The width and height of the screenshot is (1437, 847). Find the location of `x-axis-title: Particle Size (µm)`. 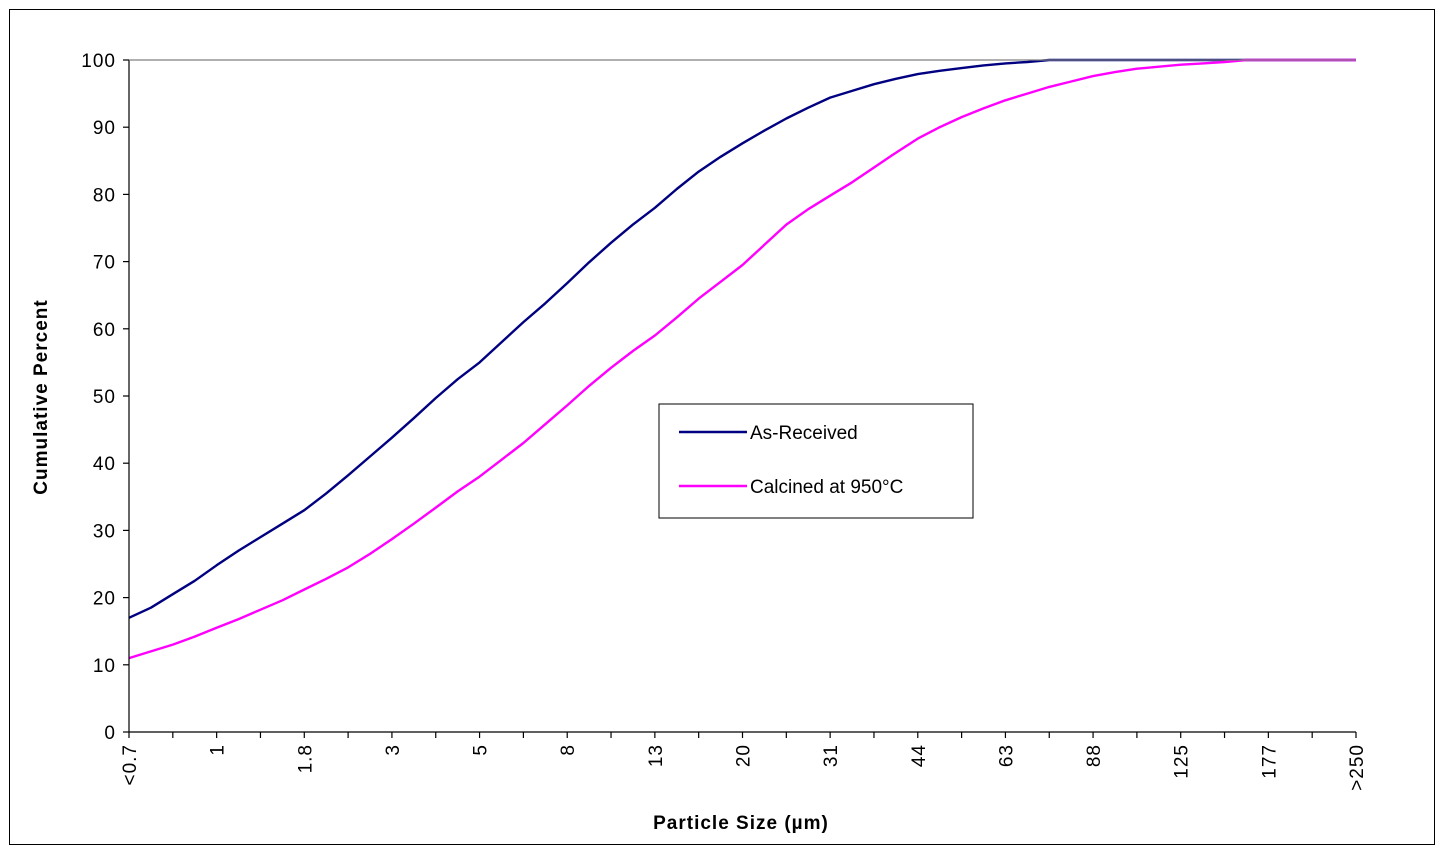

x-axis-title: Particle Size (µm) is located at coordinates (741, 823).